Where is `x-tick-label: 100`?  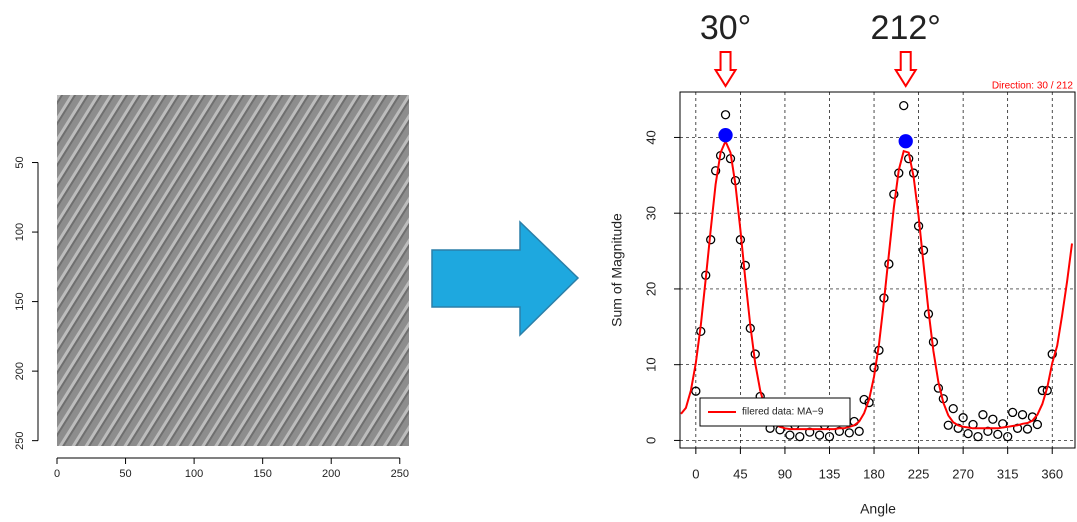 x-tick-label: 100 is located at coordinates (194, 474).